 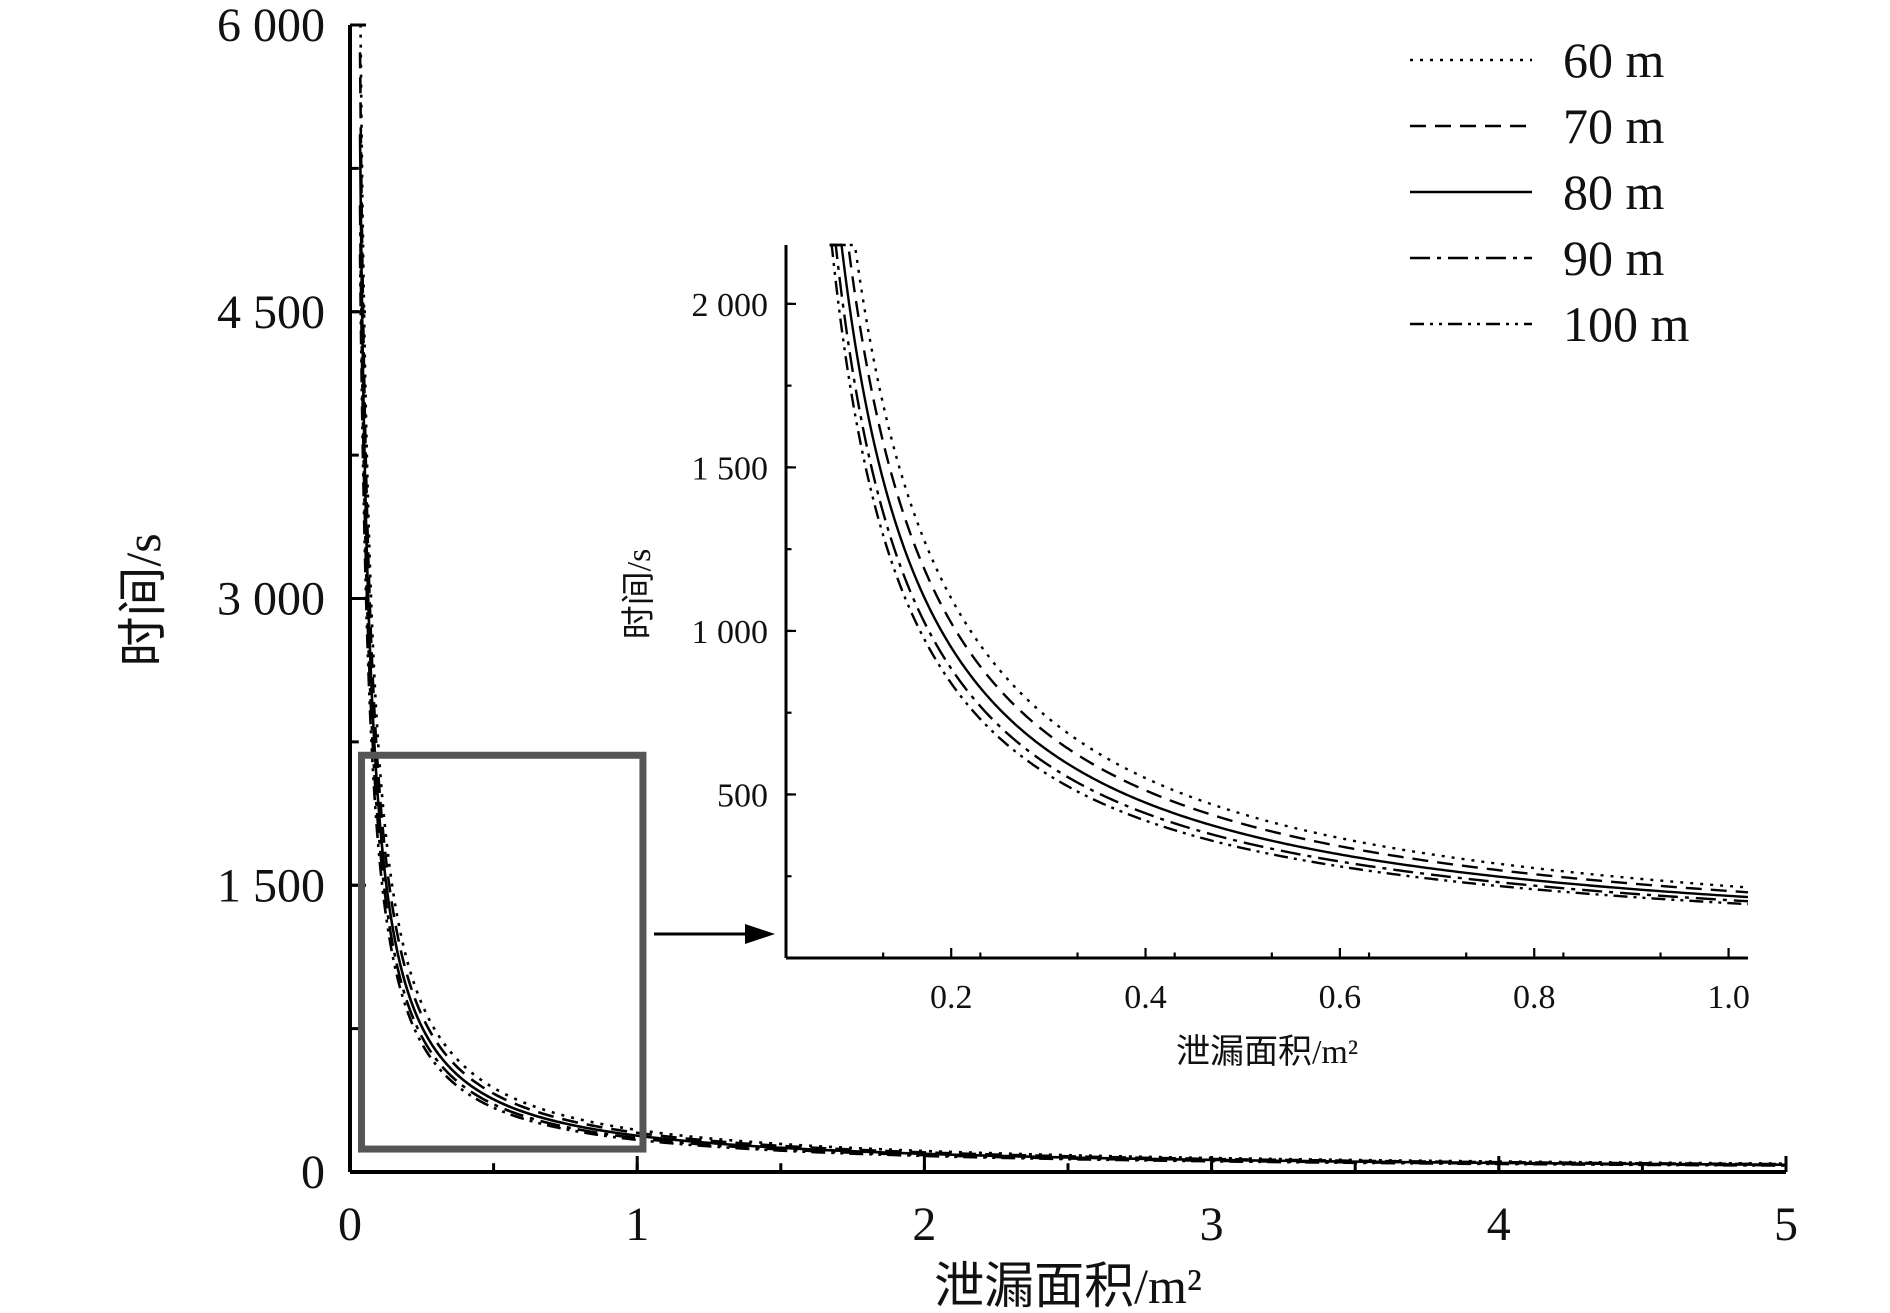 What do you see at coordinates (350, 1224) in the screenshot?
I see `x-tick-label: 0` at bounding box center [350, 1224].